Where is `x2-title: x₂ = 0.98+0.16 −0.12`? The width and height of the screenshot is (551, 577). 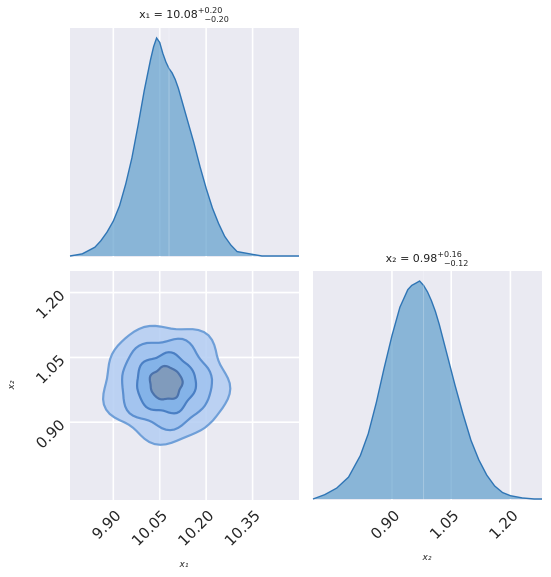 x2-title: x₂ = 0.98+0.16 −0.12 is located at coordinates (427, 259).